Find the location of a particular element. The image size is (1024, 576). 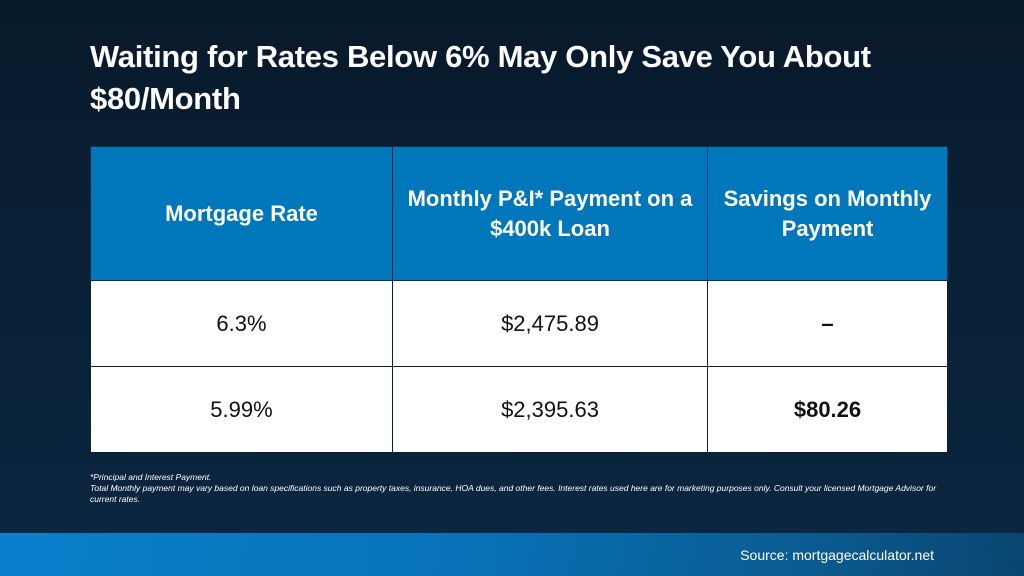

table-row: 6.3% $2,475.89 – is located at coordinates (519, 323).